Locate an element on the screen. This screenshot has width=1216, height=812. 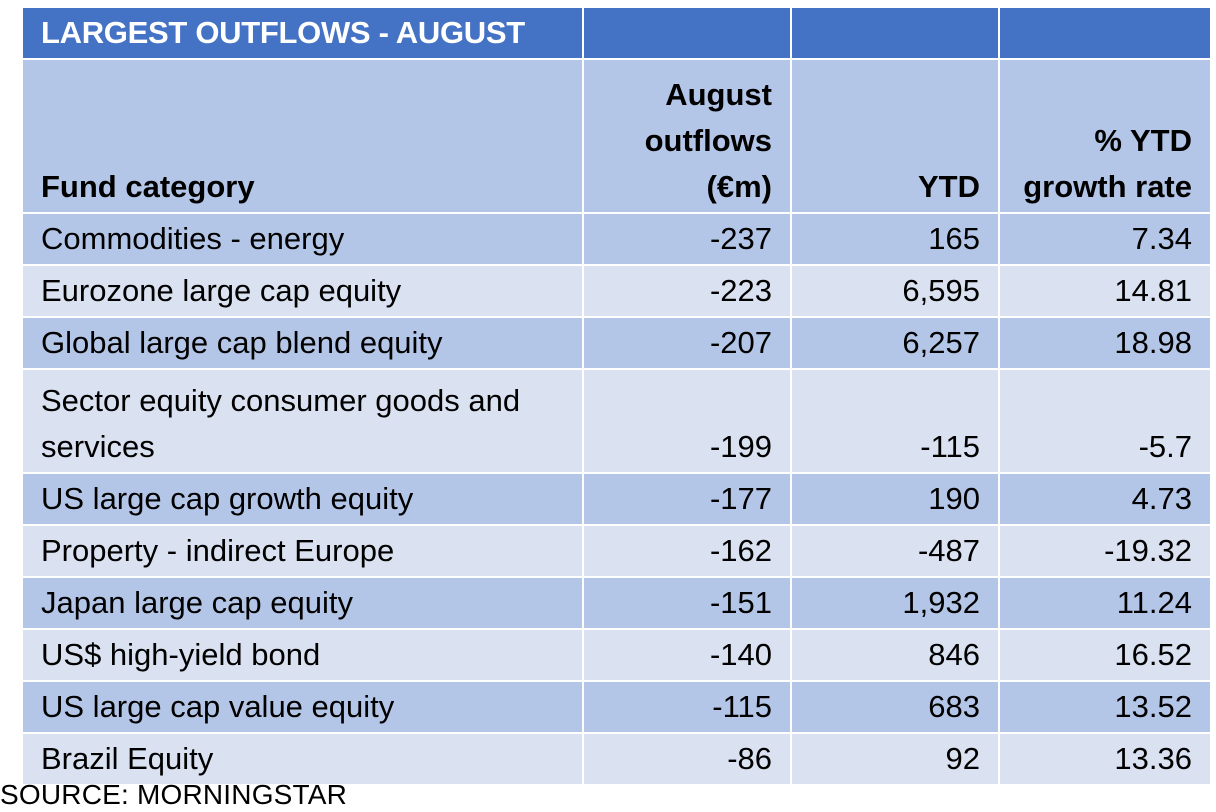
cell-august-outflows: -223 is located at coordinates (687, 291).